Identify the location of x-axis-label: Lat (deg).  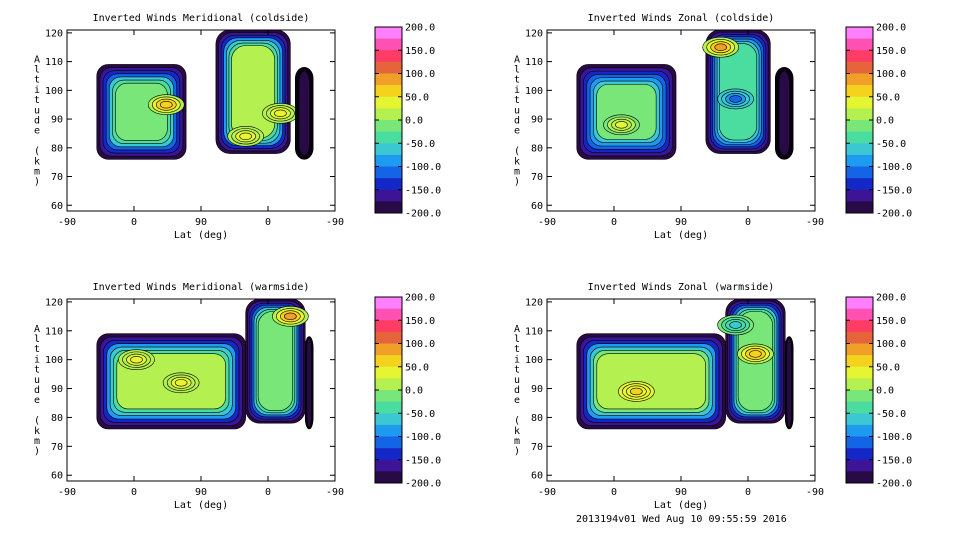
(681, 235).